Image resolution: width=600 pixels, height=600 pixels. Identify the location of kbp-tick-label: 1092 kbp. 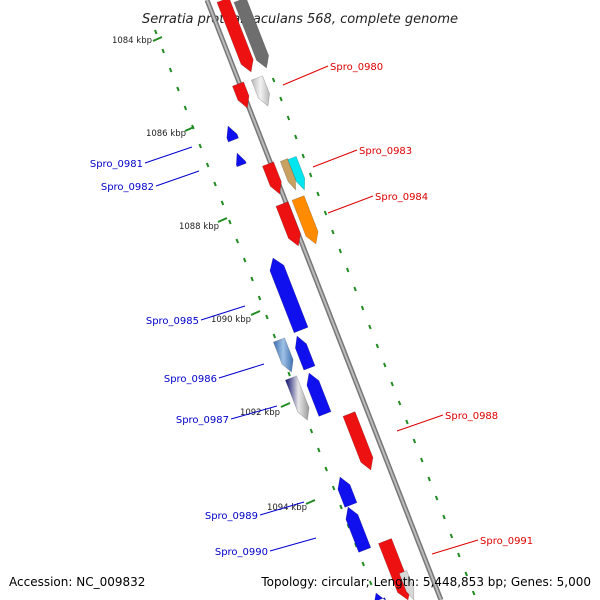
(260, 413).